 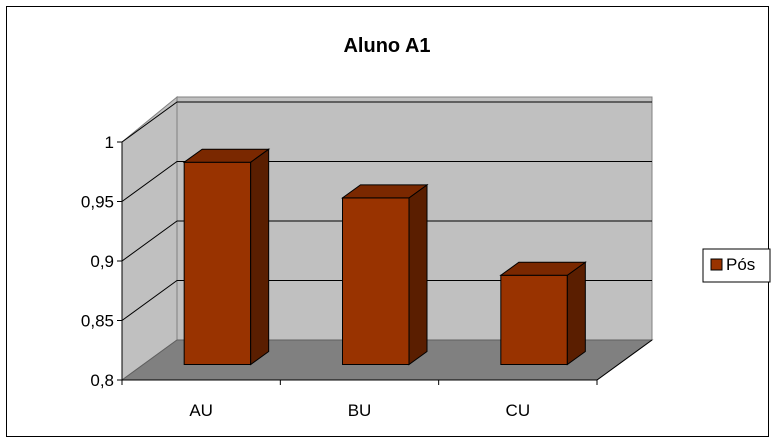 I want to click on y-tick-label: 0,8, so click(x=102, y=380).